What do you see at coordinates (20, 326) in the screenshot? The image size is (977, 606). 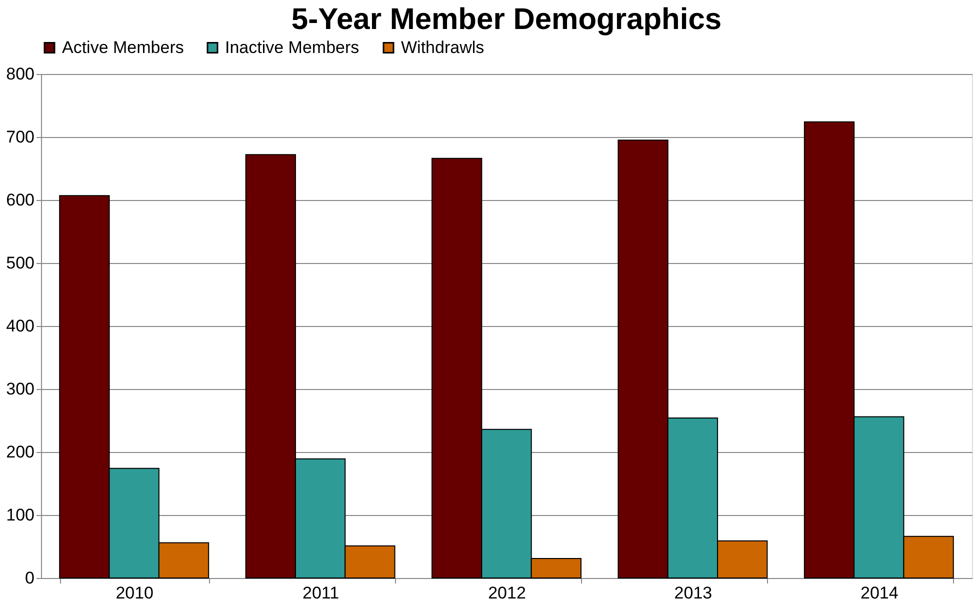 I see `y-tick-label: 400` at bounding box center [20, 326].